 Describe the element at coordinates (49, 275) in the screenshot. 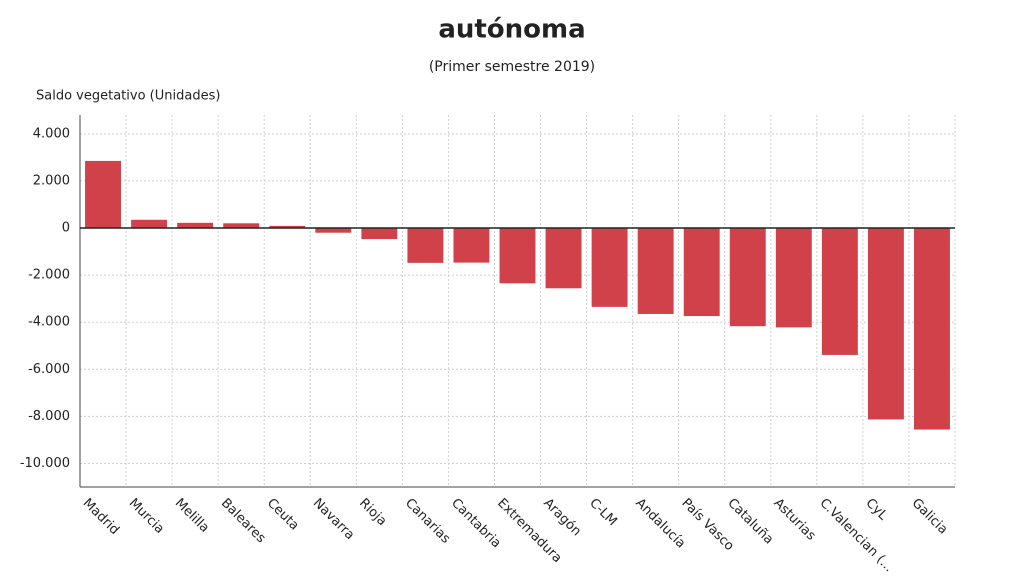

I see `y-tick-label: -2.000` at that location.